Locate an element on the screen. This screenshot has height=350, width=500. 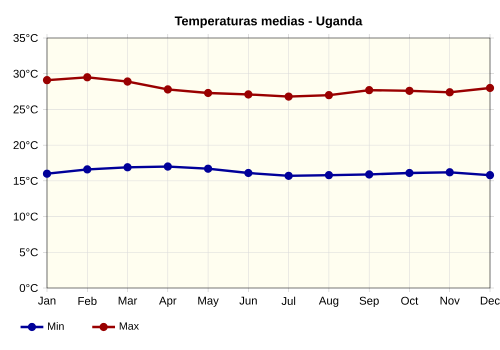
y-tick-label: 20°C is located at coordinates (26, 145).